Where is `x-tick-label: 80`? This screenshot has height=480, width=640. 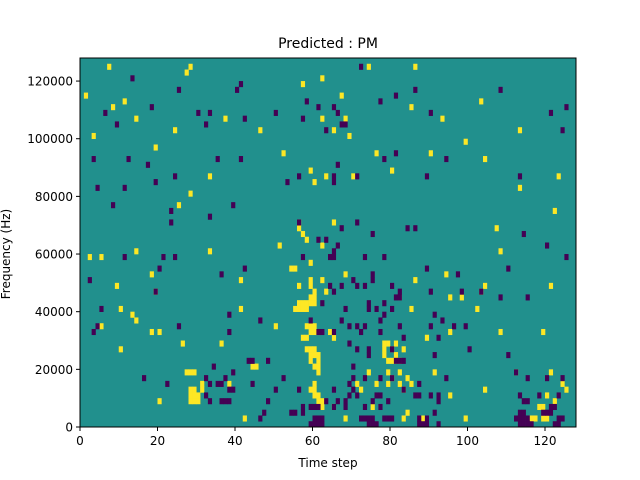 x-tick-label: 80 is located at coordinates (389, 441).